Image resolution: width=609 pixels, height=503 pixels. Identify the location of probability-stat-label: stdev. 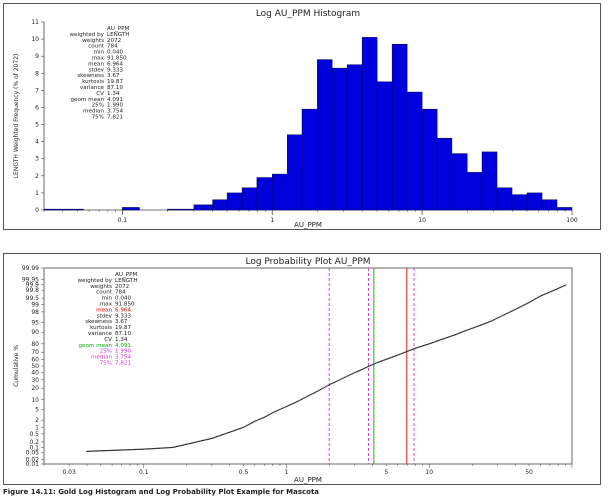
(105, 316).